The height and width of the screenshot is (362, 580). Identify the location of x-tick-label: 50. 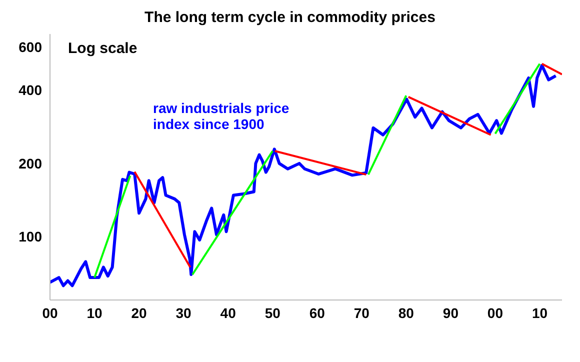
(272, 312).